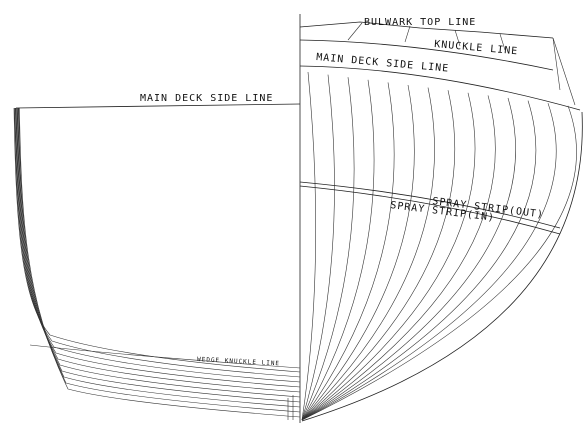 This screenshot has height=425, width=584. I want to click on keel-marks, so click(290, 407).